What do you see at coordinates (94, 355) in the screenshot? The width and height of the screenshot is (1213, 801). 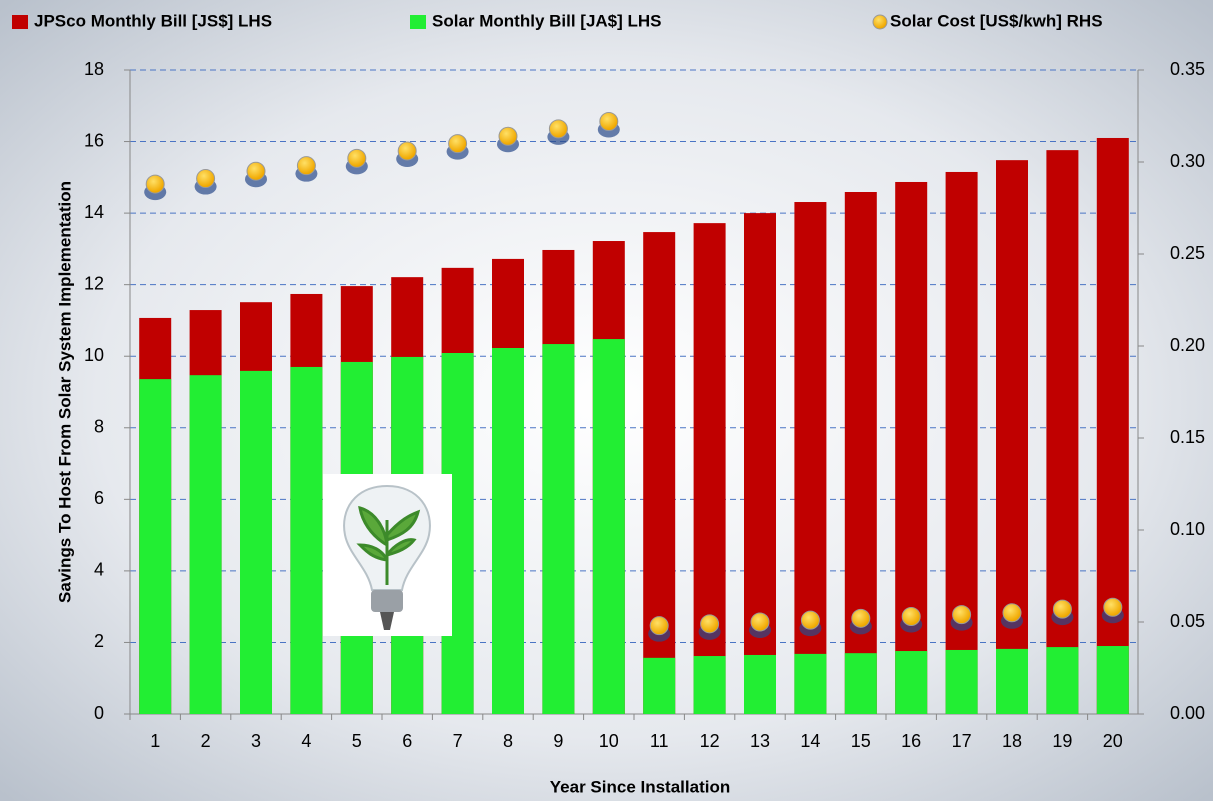 I see `y-tick-label: 10` at bounding box center [94, 355].